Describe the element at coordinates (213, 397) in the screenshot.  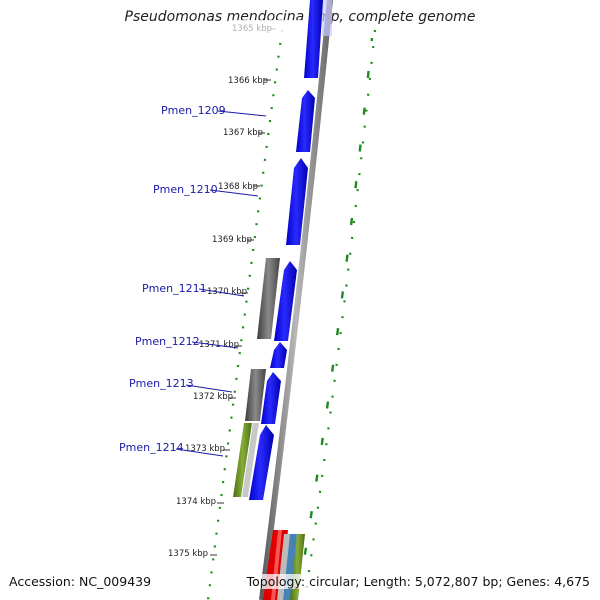
I see `kbp-label-1372: 1372 kbp` at that location.